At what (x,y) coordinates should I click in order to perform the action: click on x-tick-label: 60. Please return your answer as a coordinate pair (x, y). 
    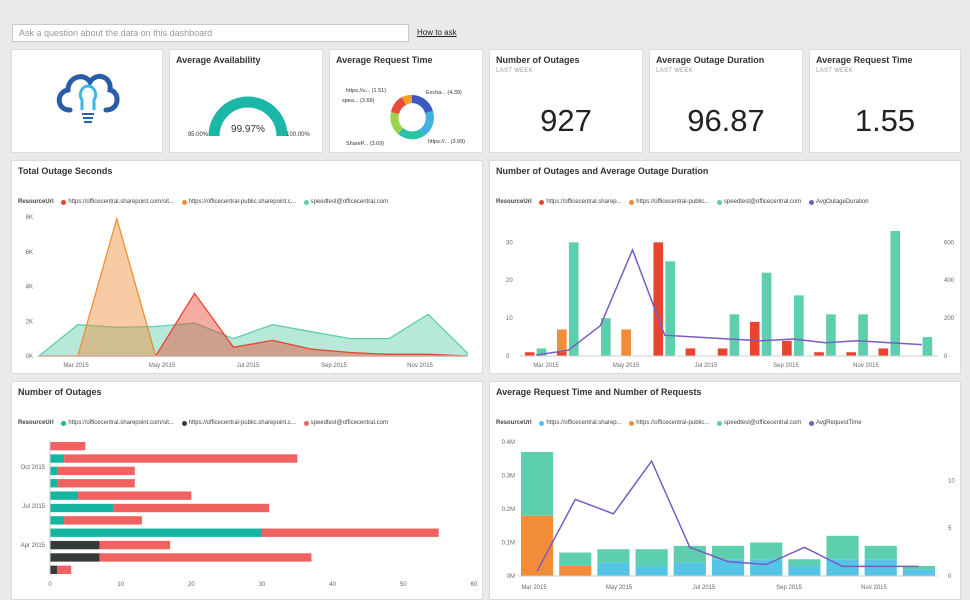
    Looking at the image, I should click on (474, 585).